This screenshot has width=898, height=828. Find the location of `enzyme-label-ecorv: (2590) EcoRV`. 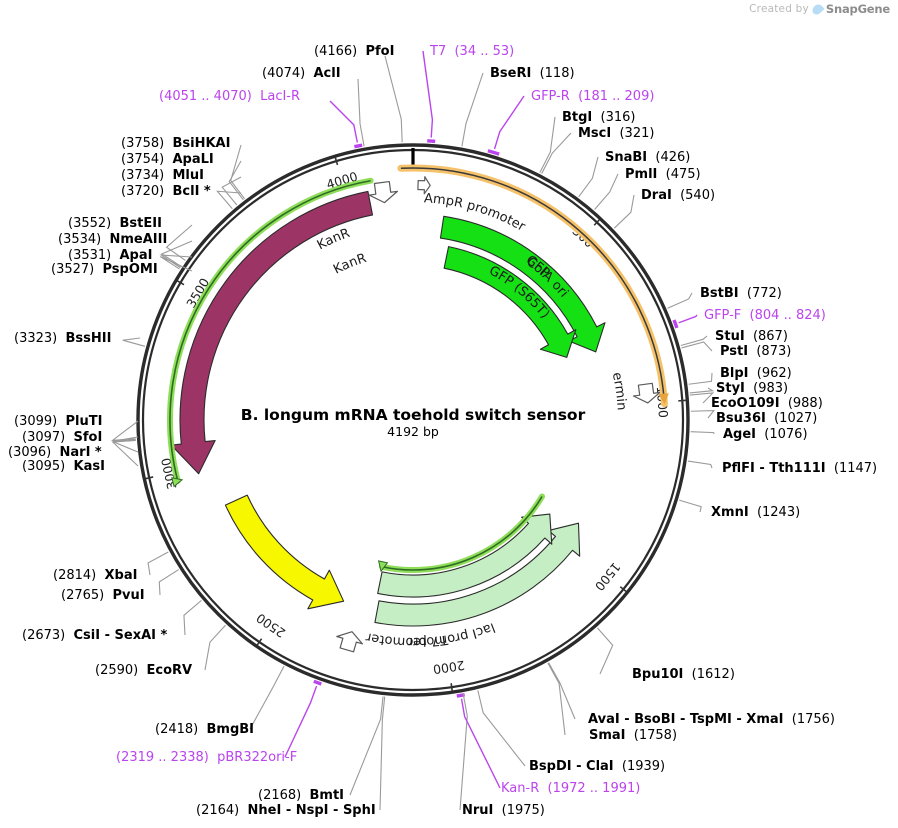

enzyme-label-ecorv: (2590) EcoRV is located at coordinates (143, 670).